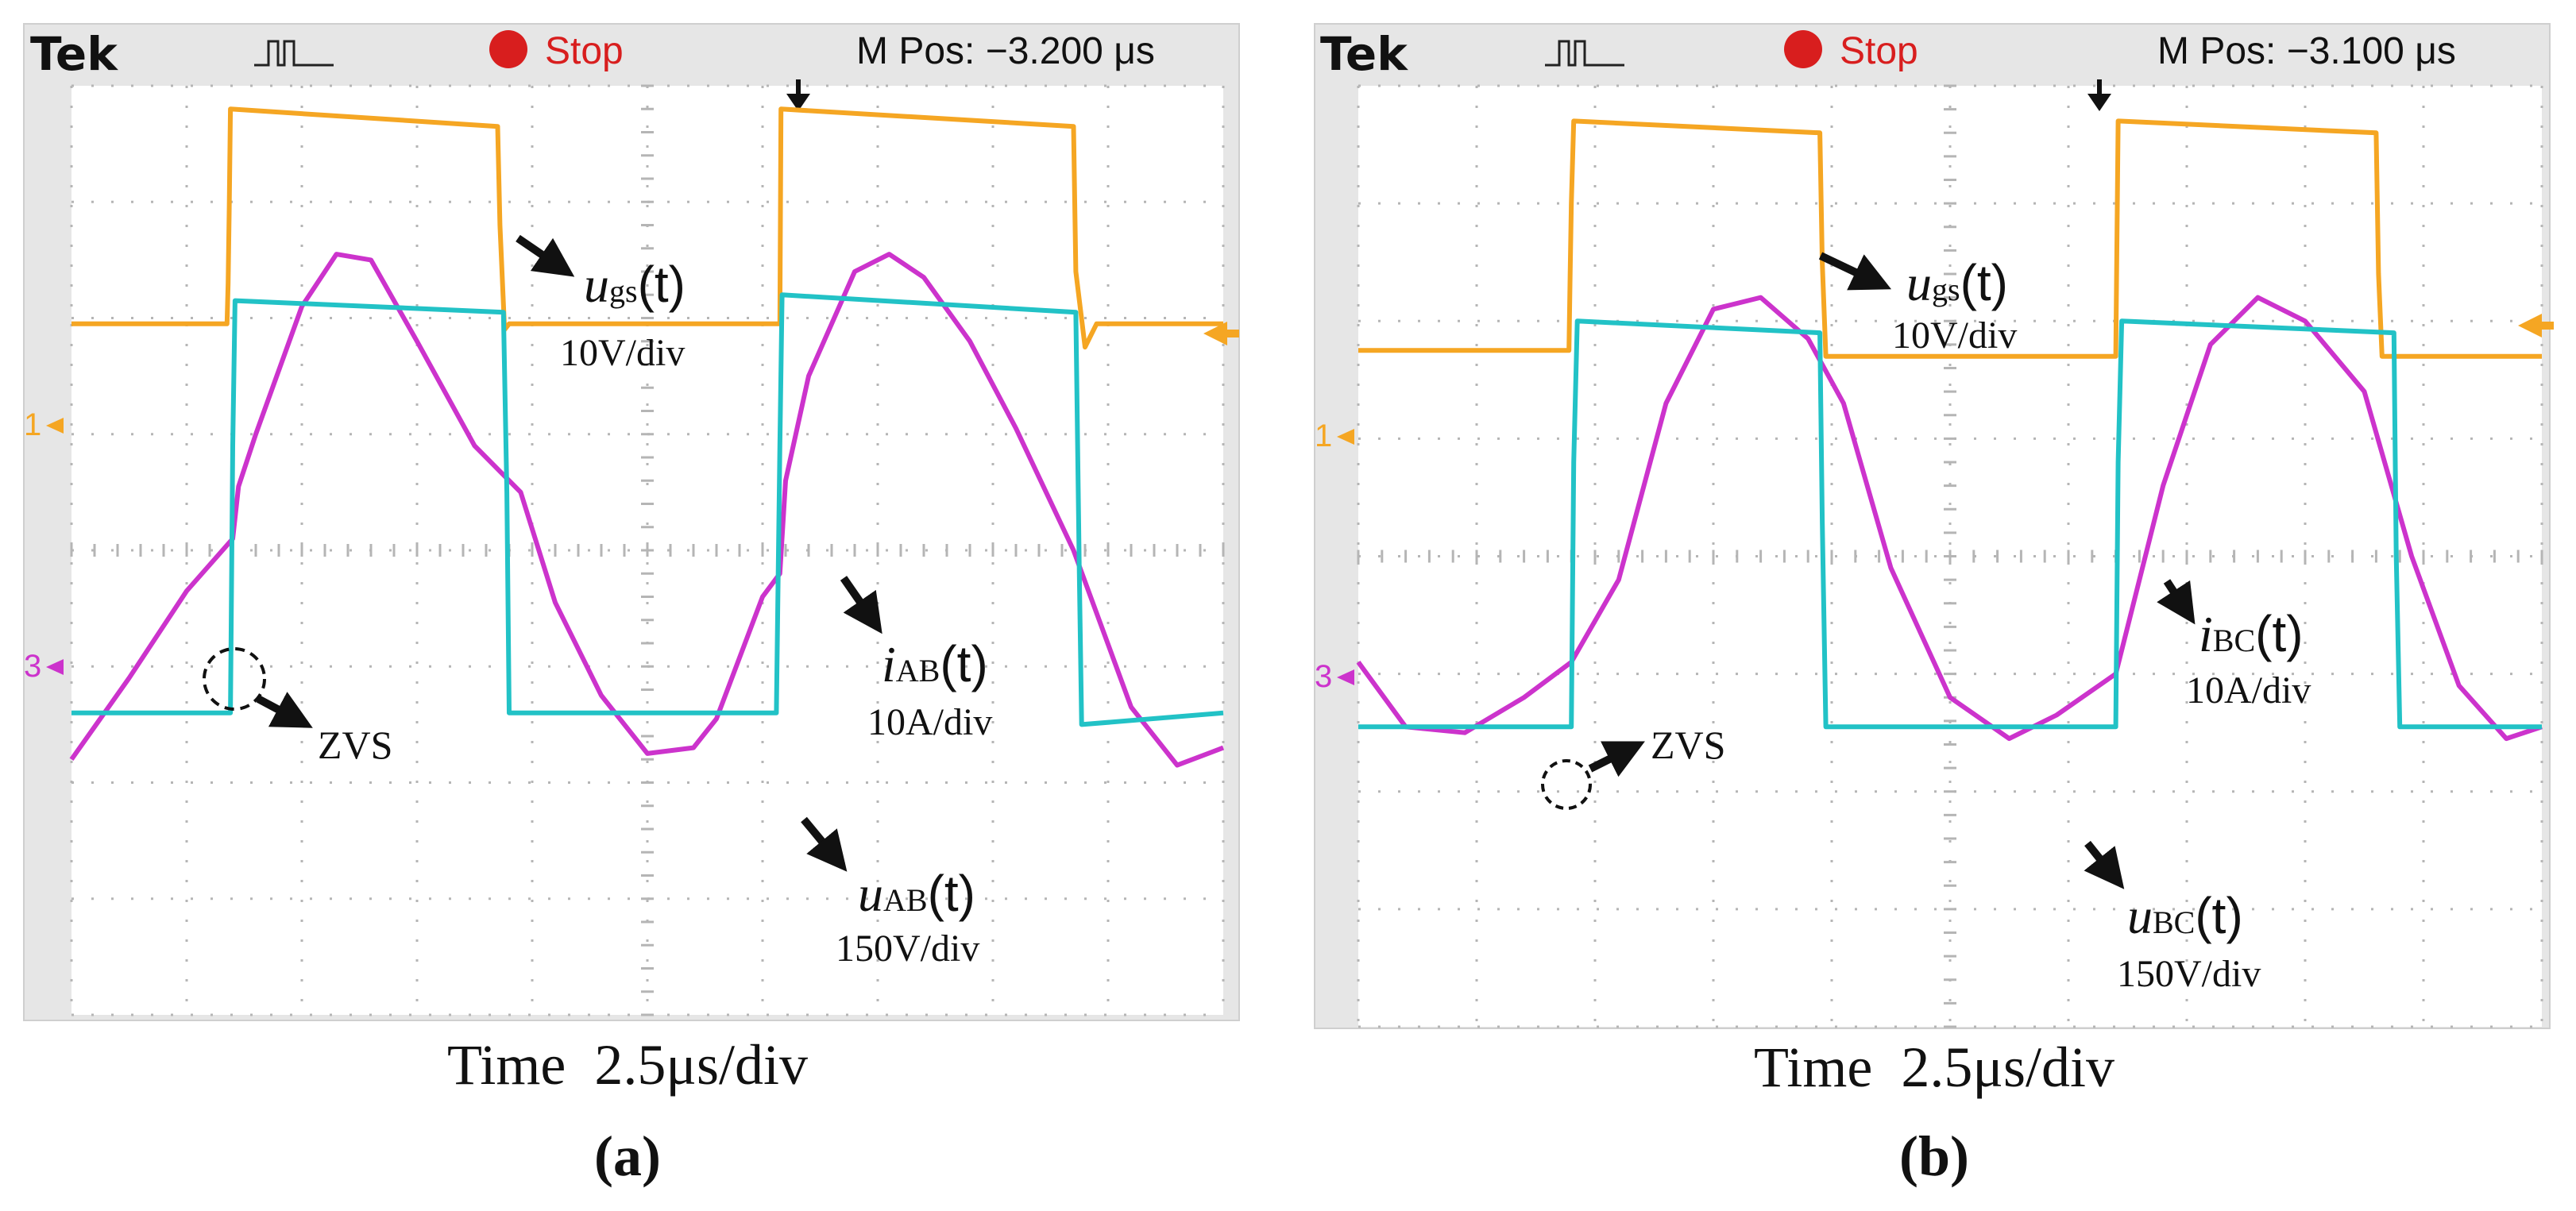 The height and width of the screenshot is (1211, 2576). I want to click on panel-caption: (a), so click(627, 1156).